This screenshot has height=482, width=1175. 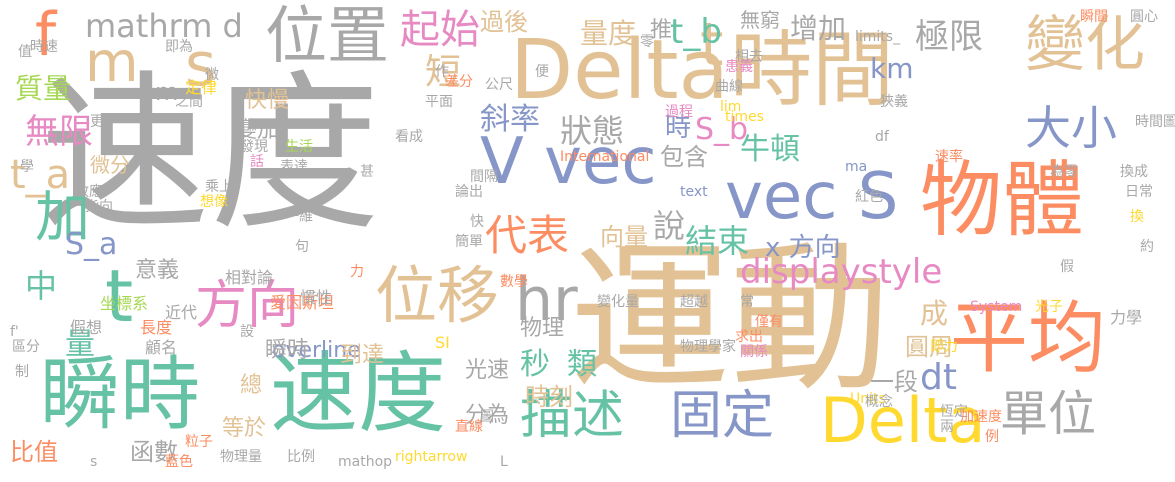 I want to click on cloud-word: 甚, so click(x=367, y=172).